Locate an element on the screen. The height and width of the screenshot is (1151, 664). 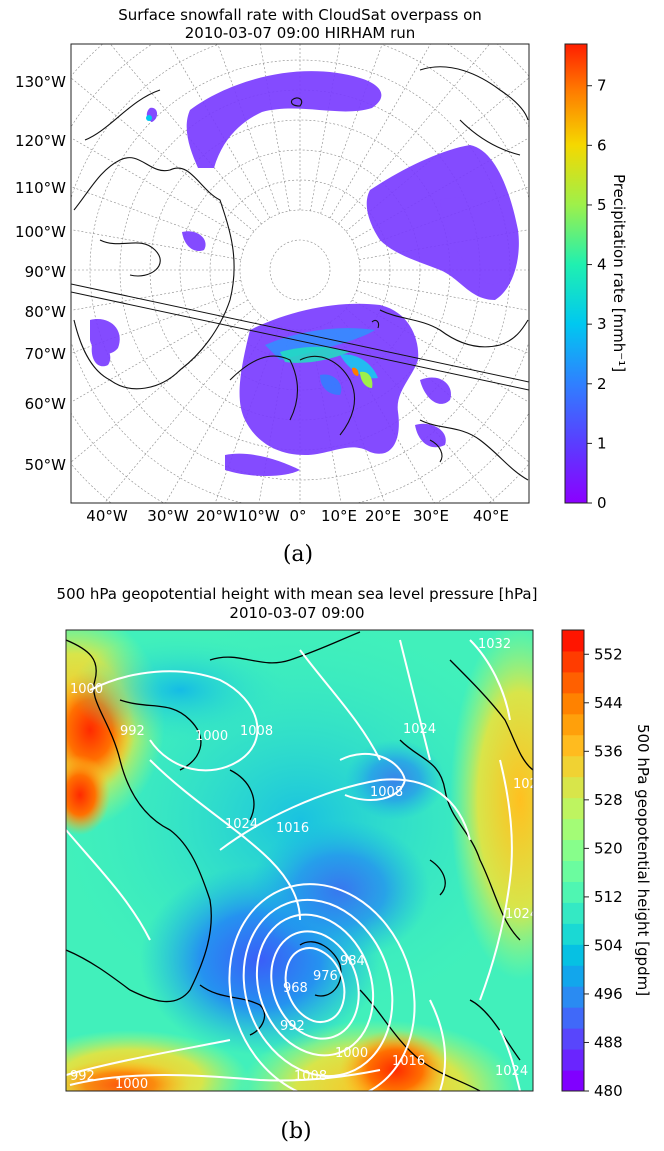
lat-label: 100°W is located at coordinates (40, 232).